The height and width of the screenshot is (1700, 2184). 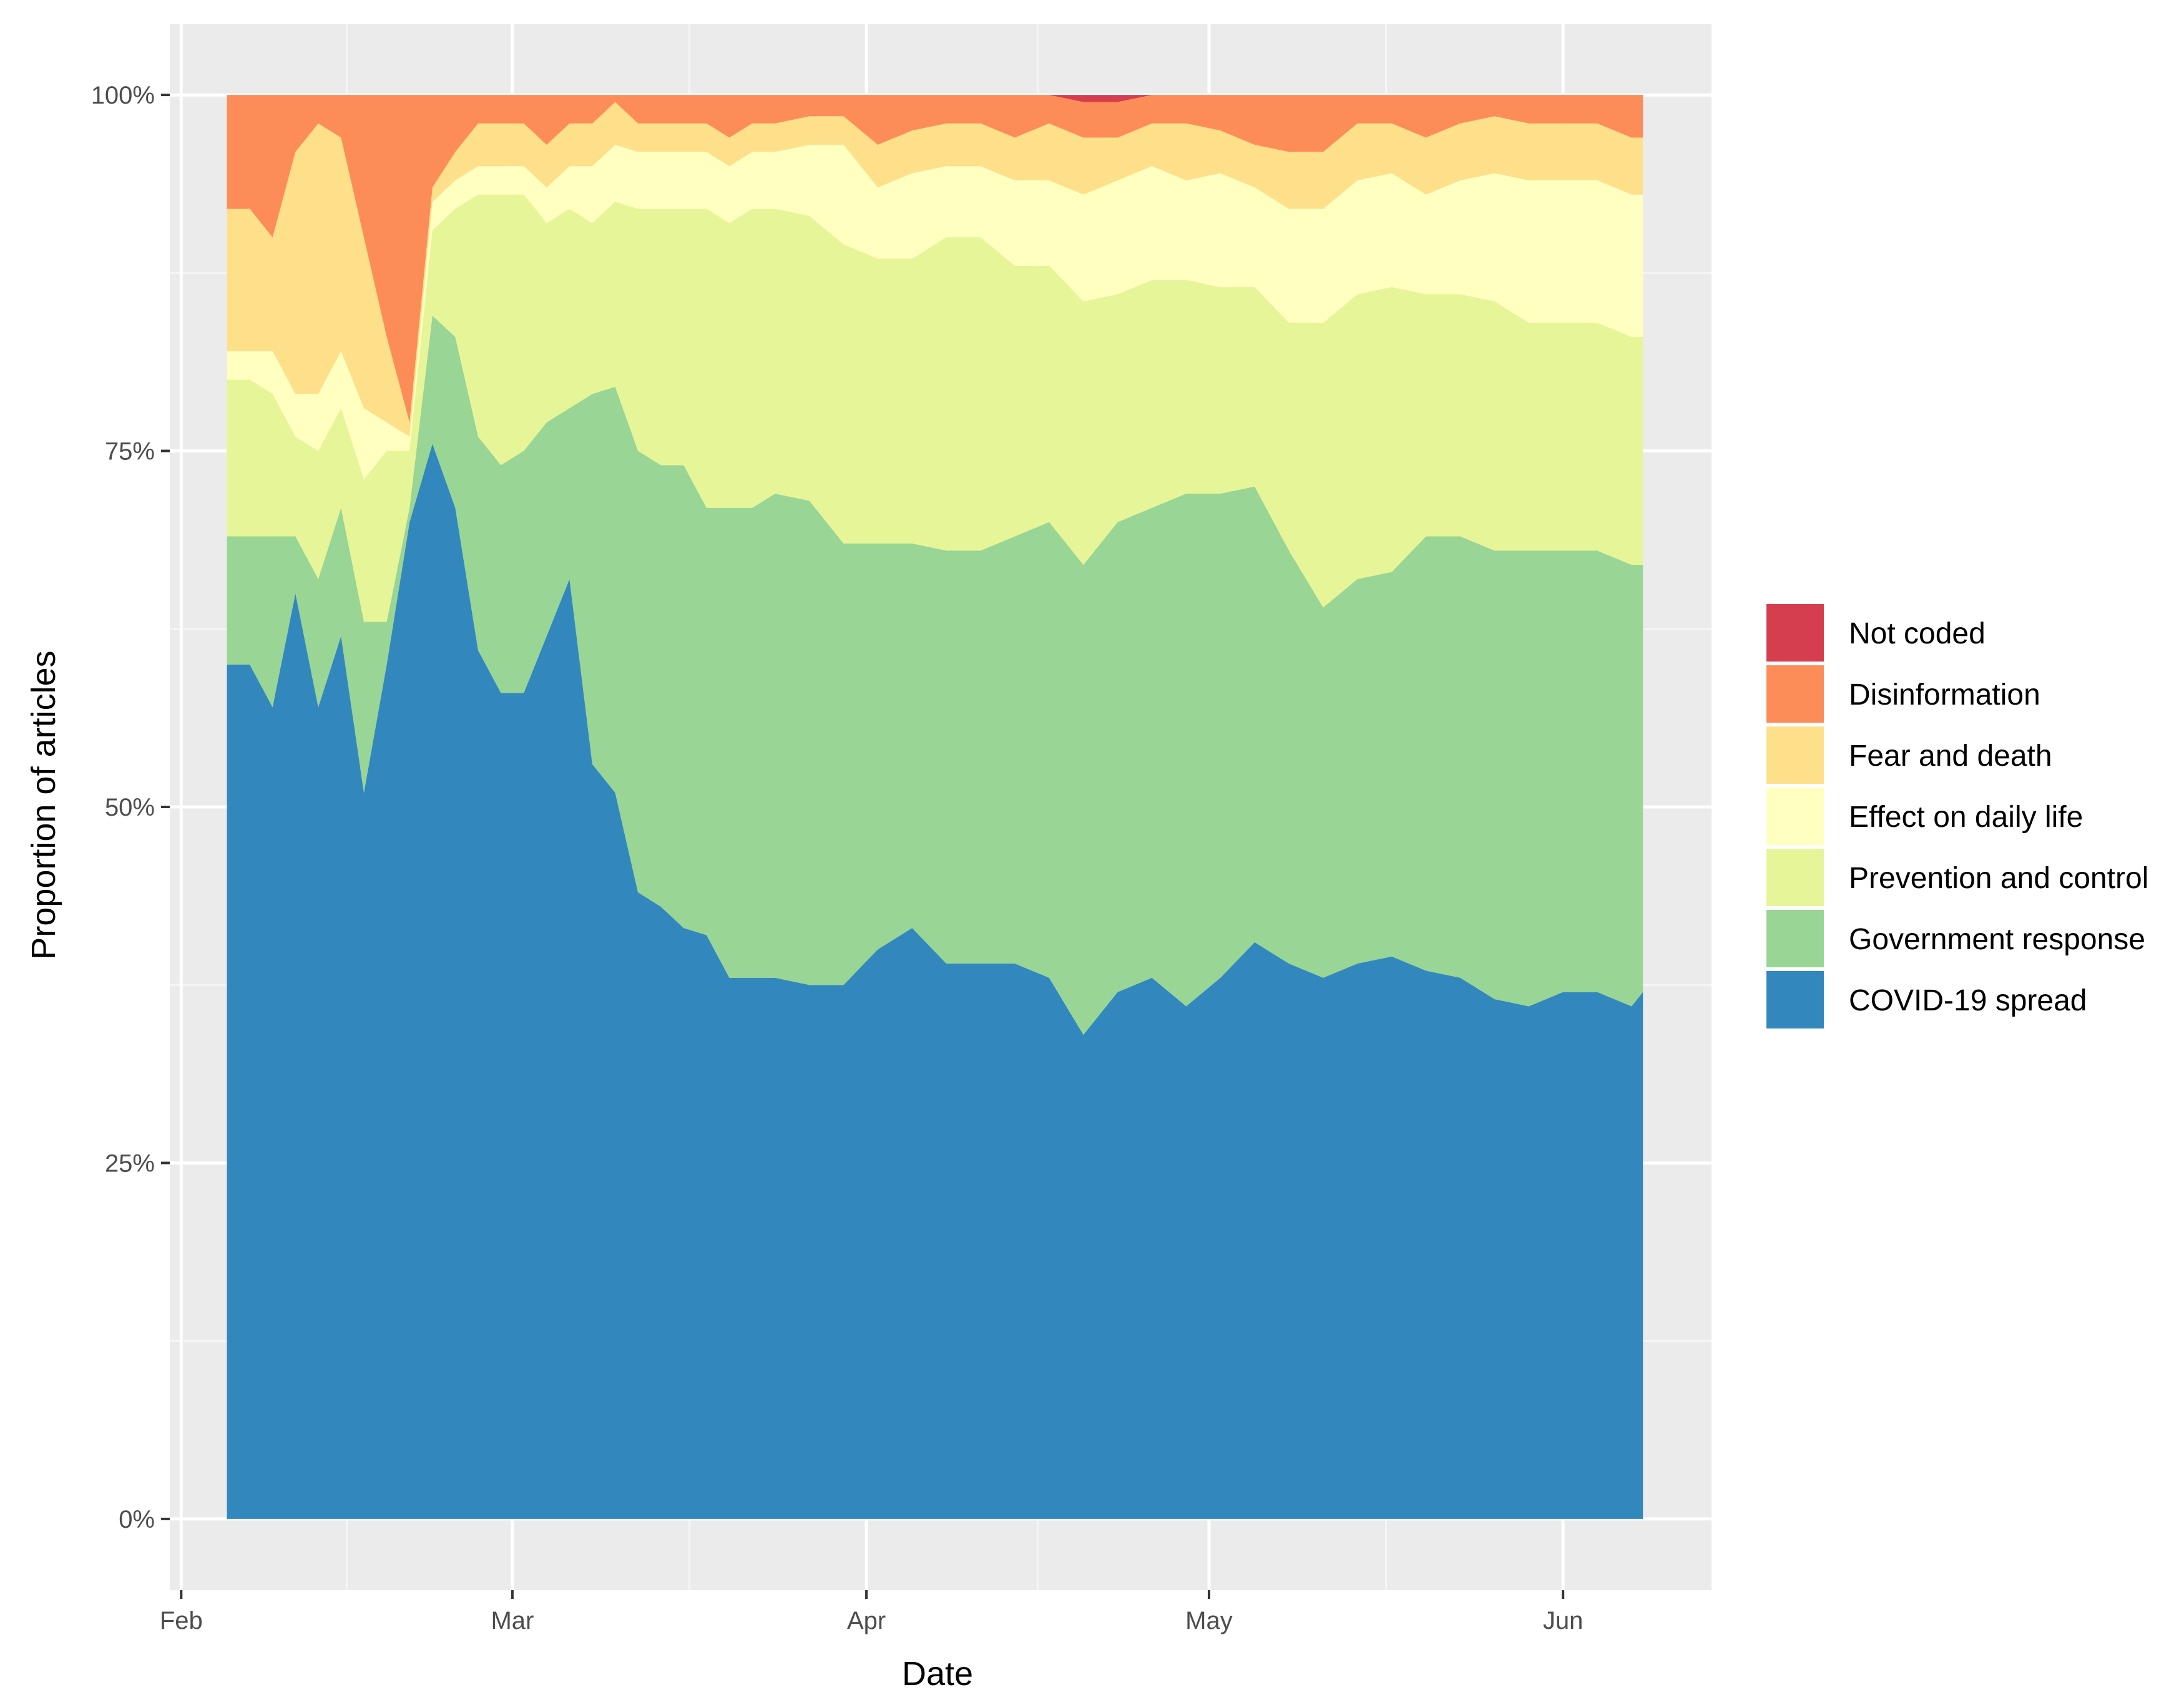 I want to click on y-tick-label: 0%, so click(x=137, y=1519).